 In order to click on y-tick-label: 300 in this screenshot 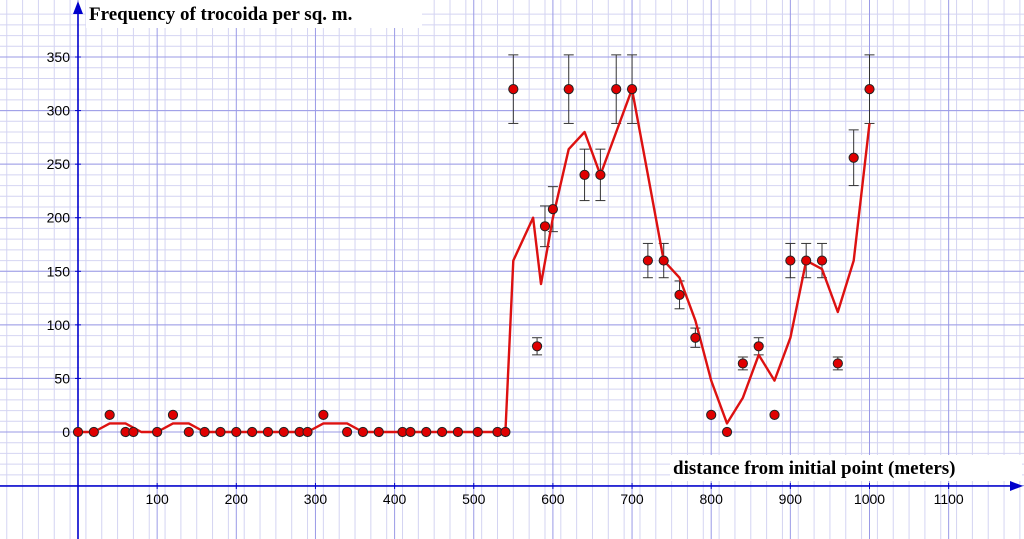, I will do `click(59, 111)`.